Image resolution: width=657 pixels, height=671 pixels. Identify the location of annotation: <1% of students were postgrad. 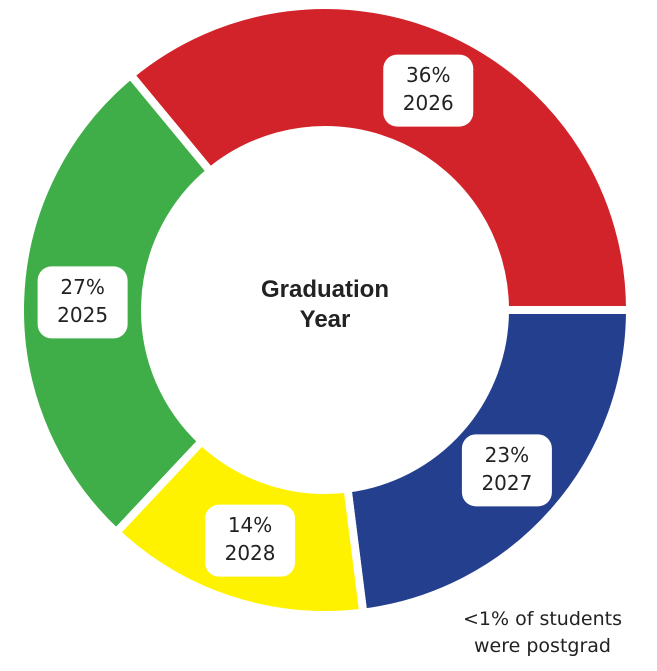
(542, 632).